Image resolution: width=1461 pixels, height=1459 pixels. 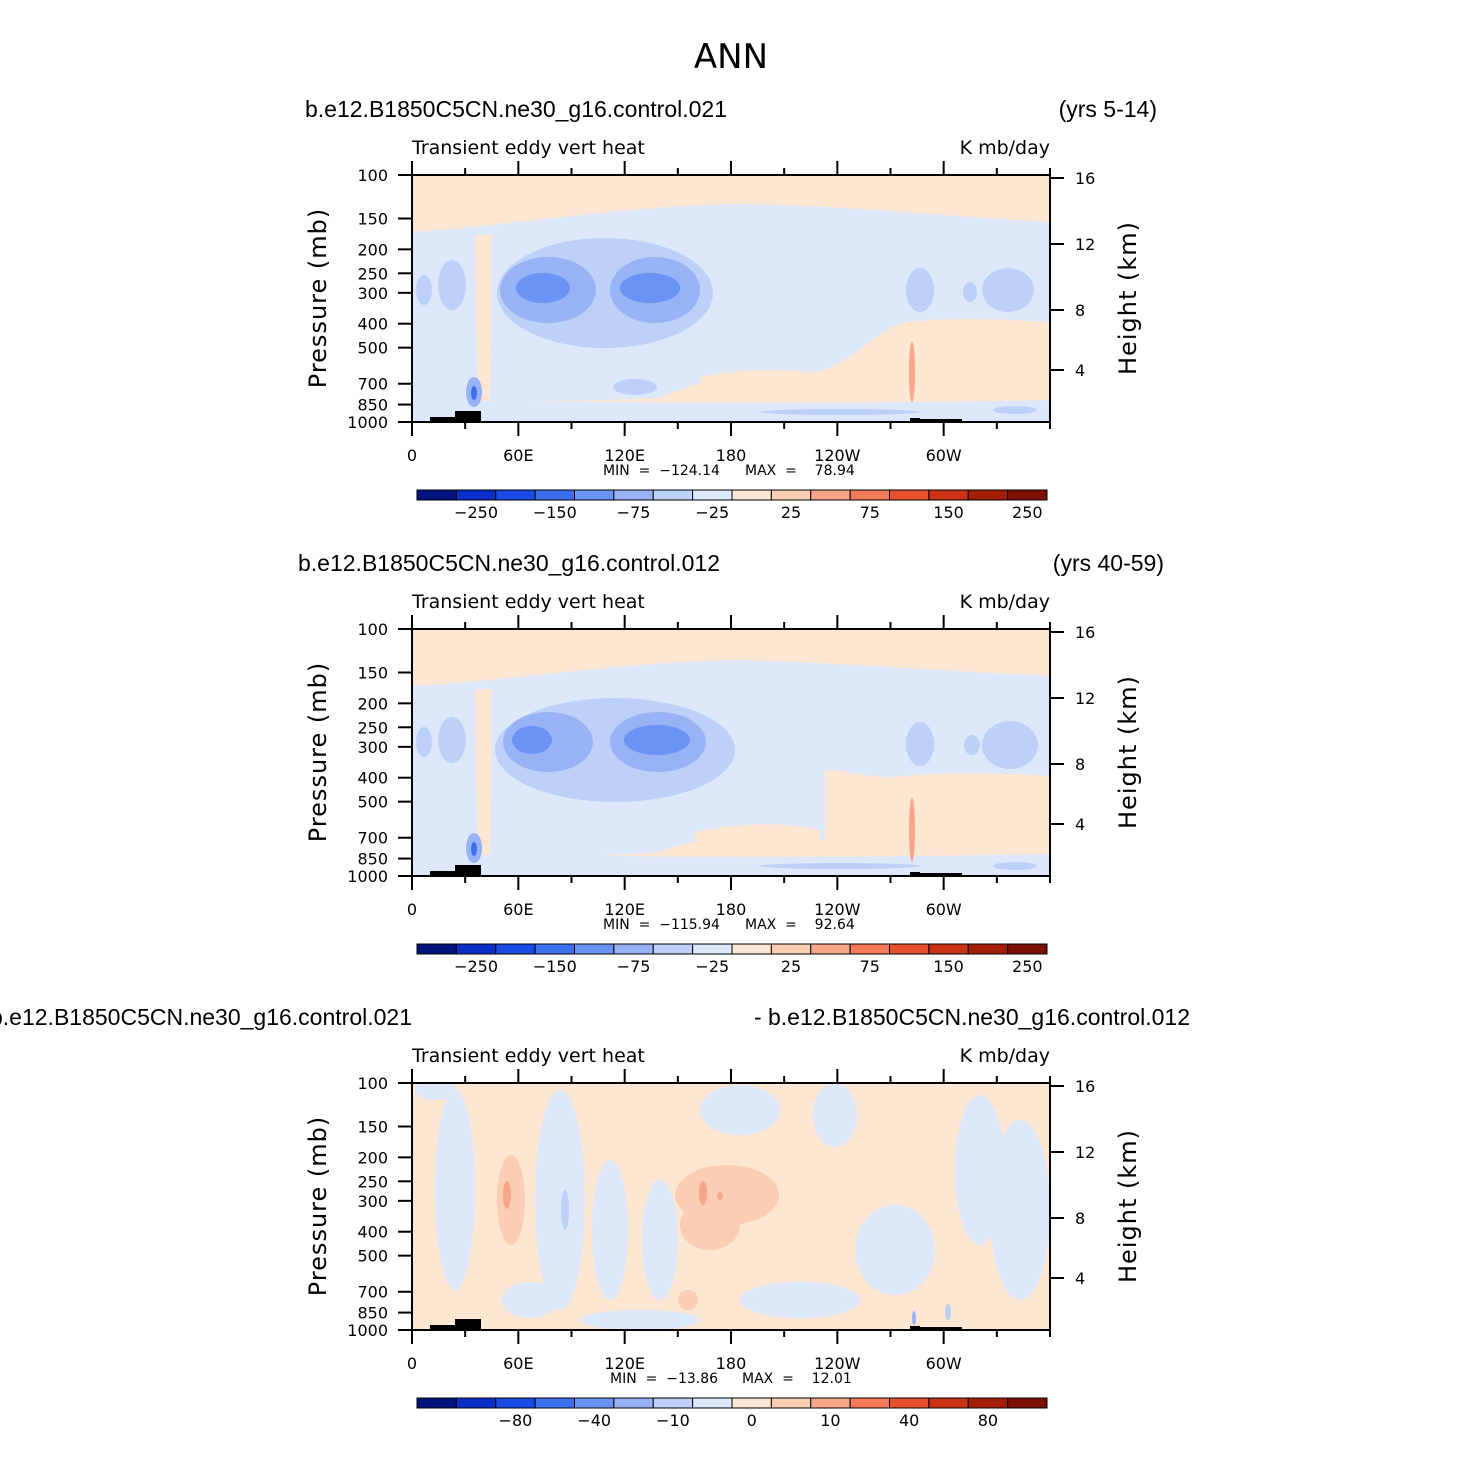 What do you see at coordinates (909, 1420) in the screenshot?
I see `colorbar-label: 40` at bounding box center [909, 1420].